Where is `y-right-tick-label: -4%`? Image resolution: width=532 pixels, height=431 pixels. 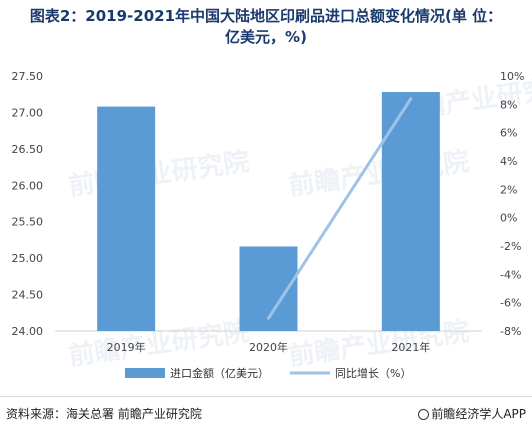 y-right-tick-label: -4% is located at coordinates (510, 274).